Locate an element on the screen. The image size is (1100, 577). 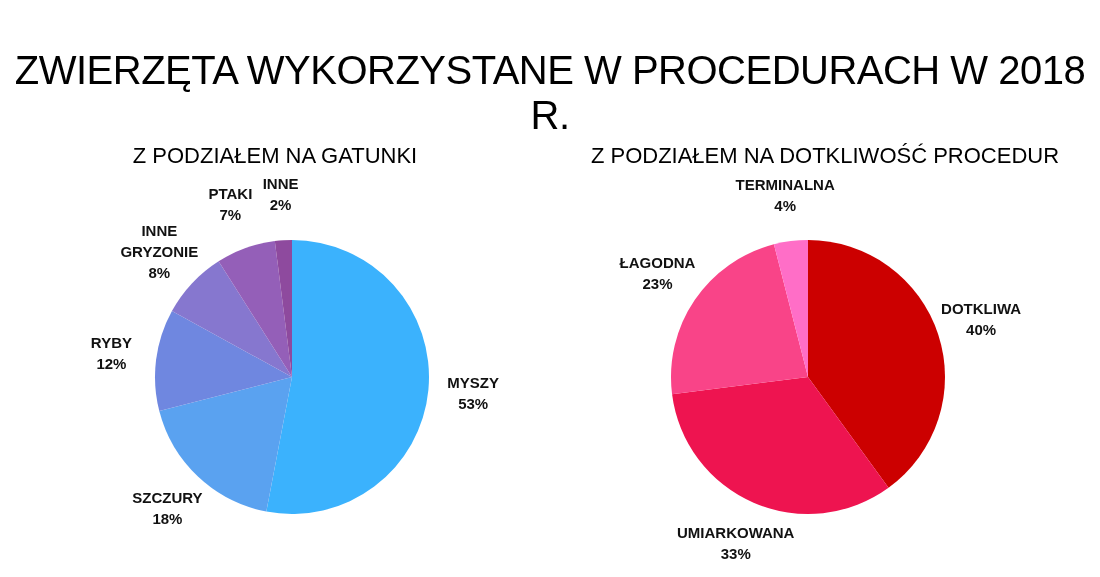
data-label: 4% is located at coordinates (785, 206).